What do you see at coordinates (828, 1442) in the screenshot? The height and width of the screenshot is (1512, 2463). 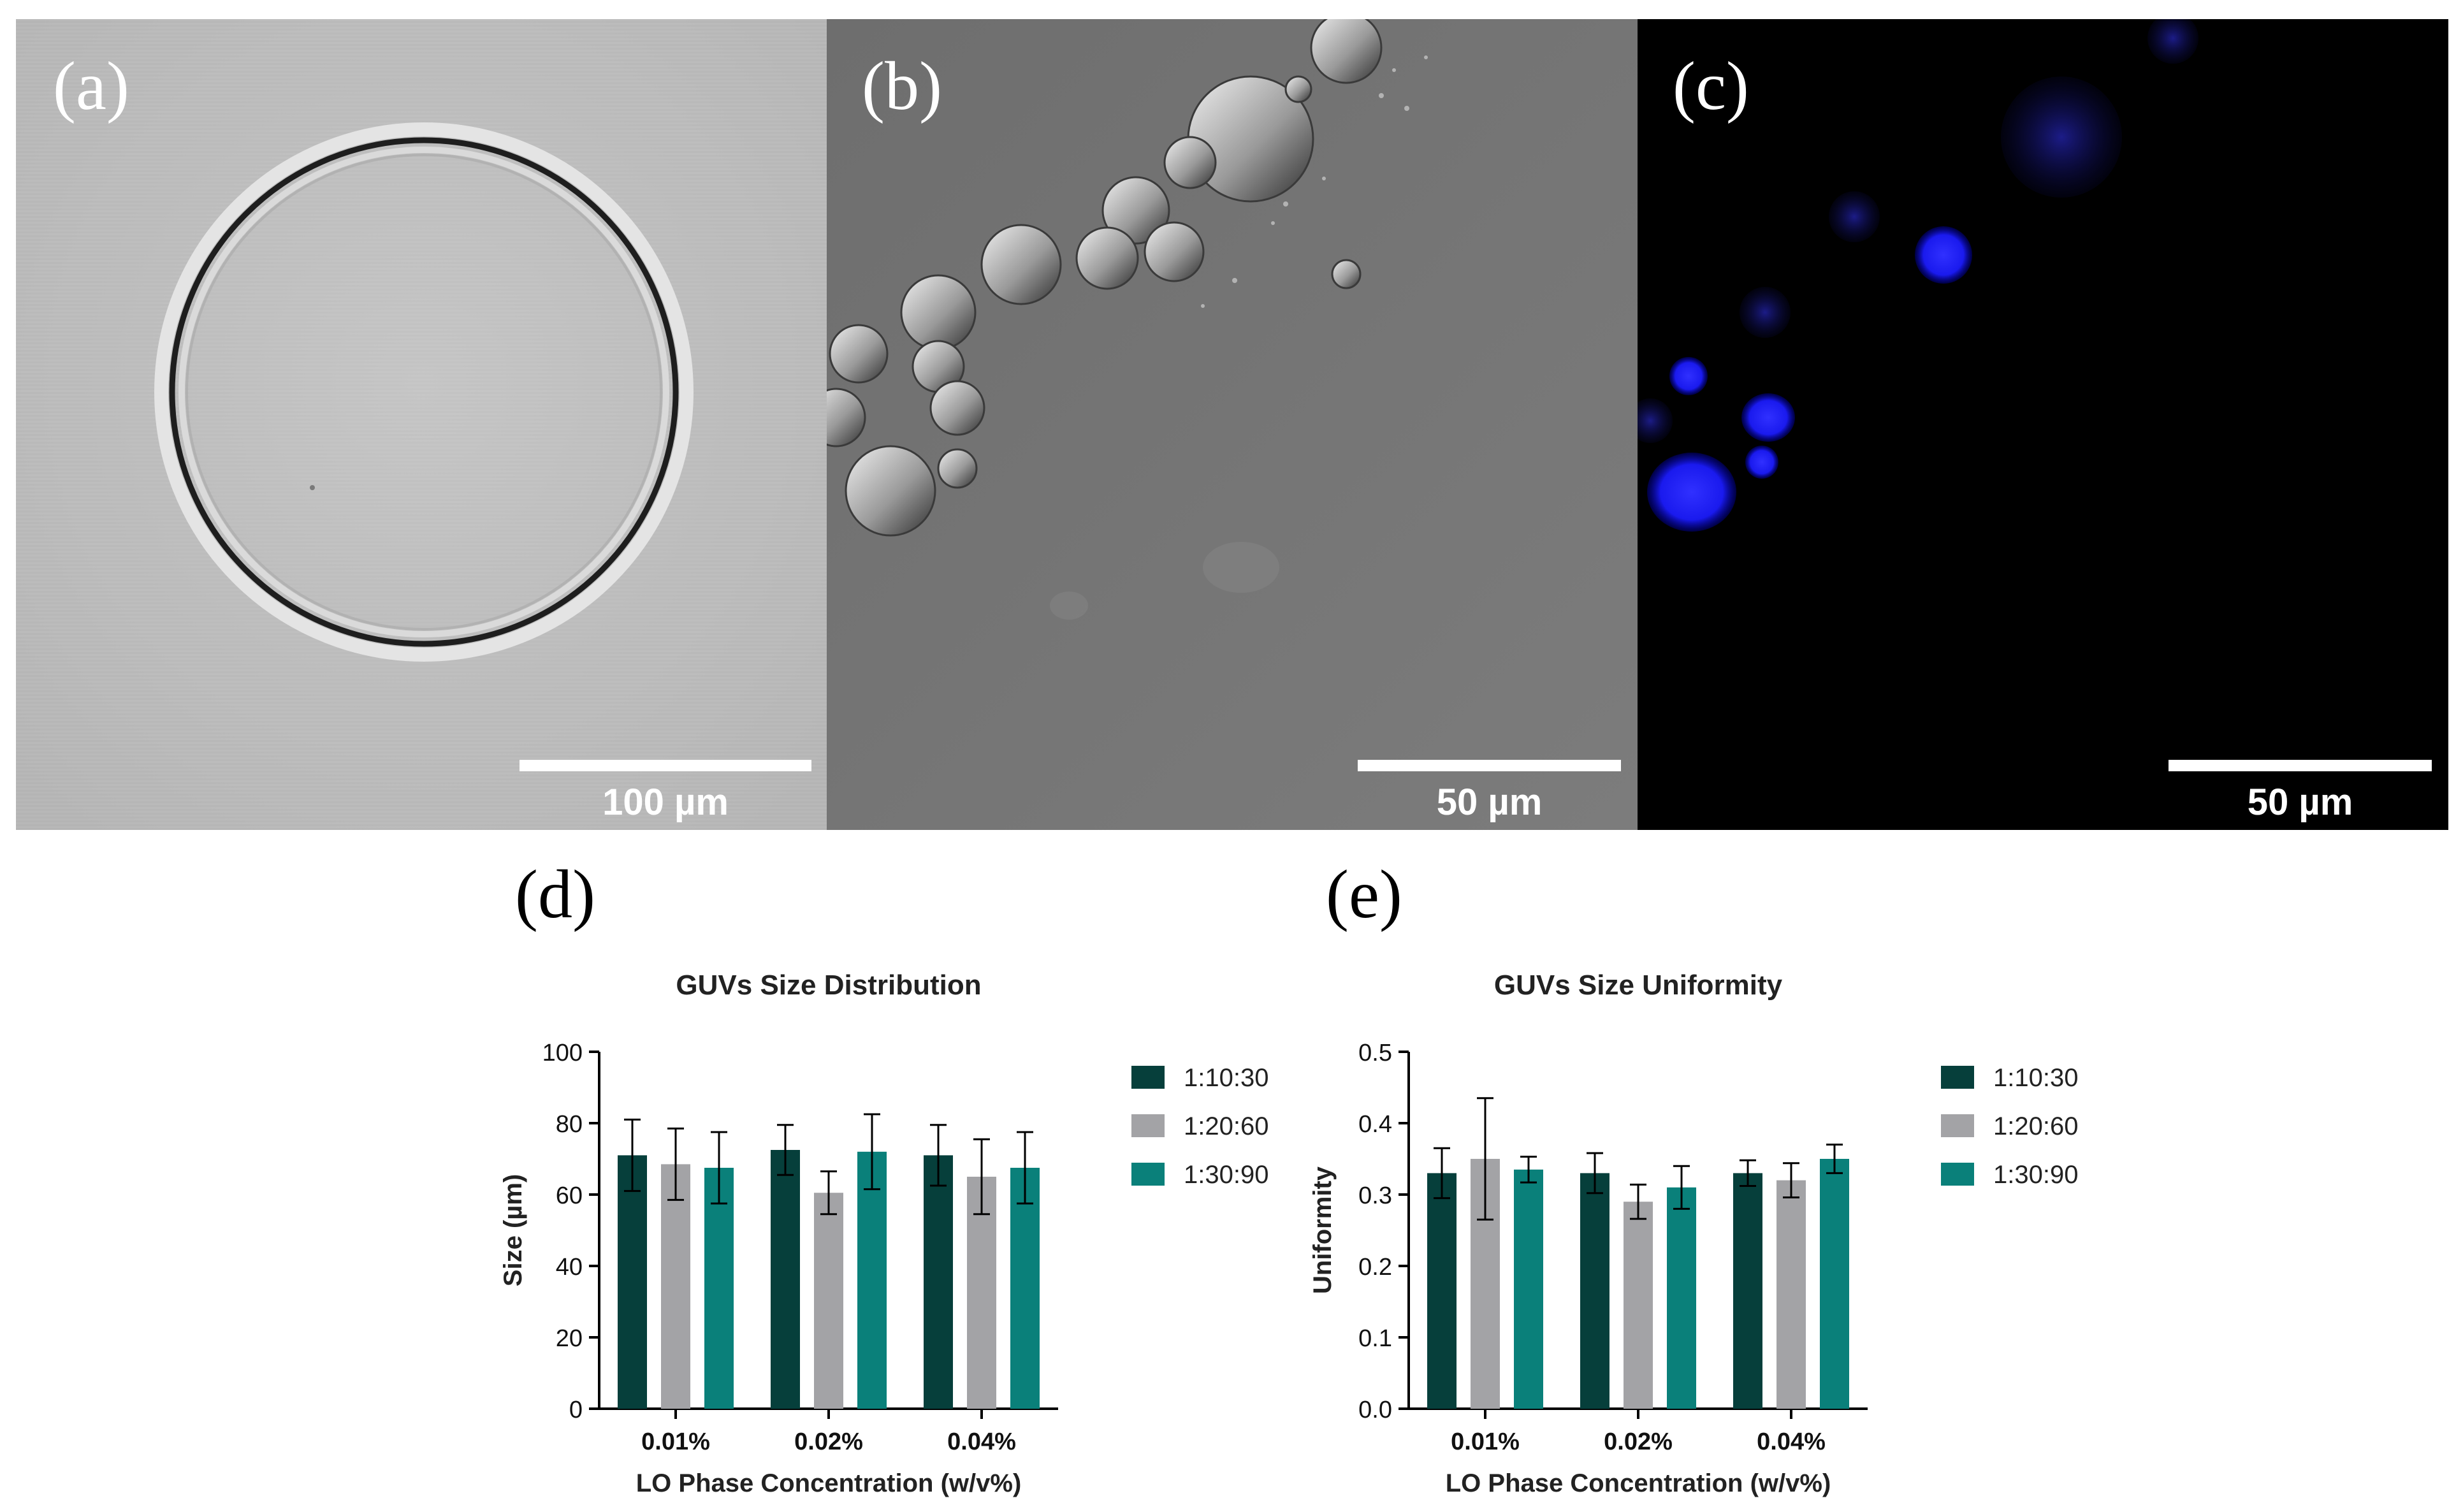 I see `size-chart-x-tick-label: 0.02%` at bounding box center [828, 1442].